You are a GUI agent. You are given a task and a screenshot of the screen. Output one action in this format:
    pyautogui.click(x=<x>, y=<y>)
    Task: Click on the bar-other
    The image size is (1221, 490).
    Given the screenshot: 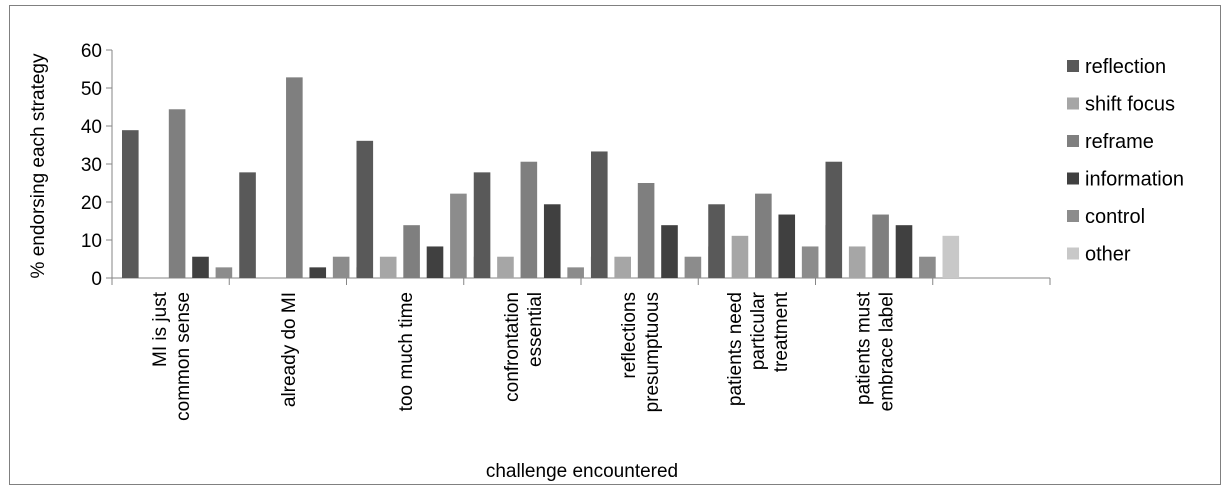 What is the action you would take?
    pyautogui.click(x=951, y=256)
    